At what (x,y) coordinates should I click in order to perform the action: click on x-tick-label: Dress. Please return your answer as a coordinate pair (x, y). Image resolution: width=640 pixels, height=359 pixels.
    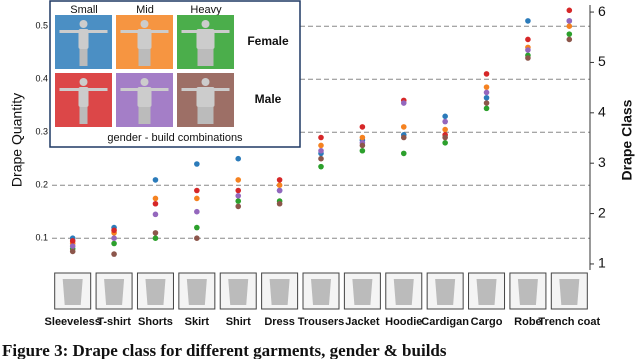
    Looking at the image, I should click on (279, 322).